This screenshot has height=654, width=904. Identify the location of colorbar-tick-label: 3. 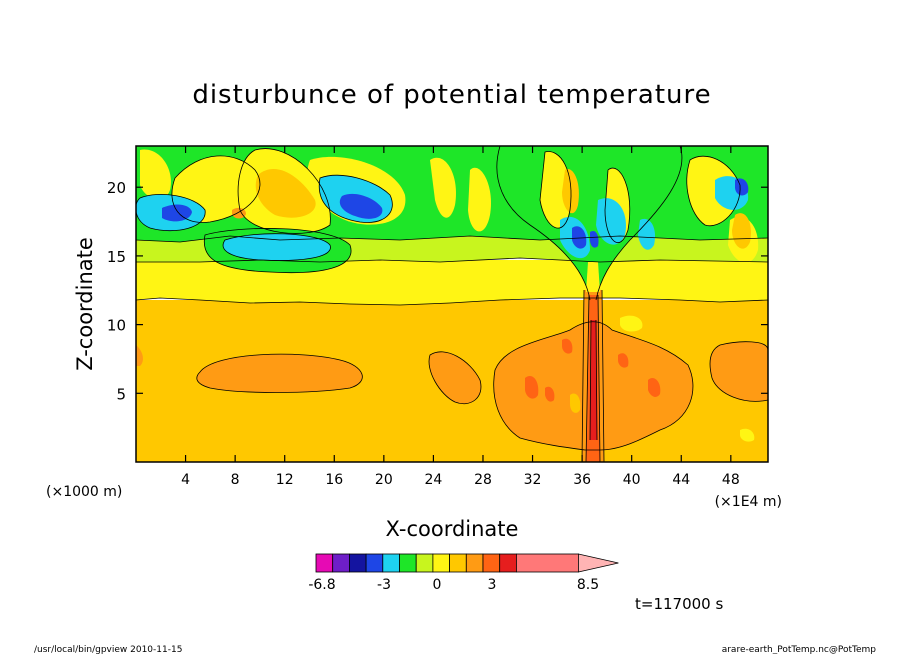
(492, 585).